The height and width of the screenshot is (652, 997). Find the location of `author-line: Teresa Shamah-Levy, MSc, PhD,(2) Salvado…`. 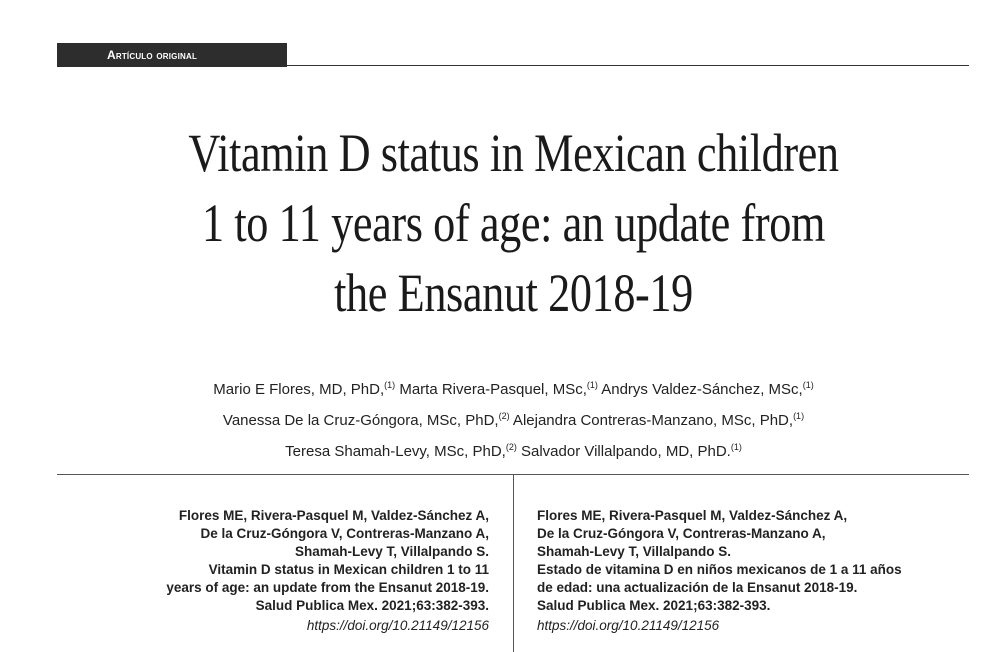

author-line: Teresa Shamah-Levy, MSc, PhD,(2) Salvado… is located at coordinates (513, 449).